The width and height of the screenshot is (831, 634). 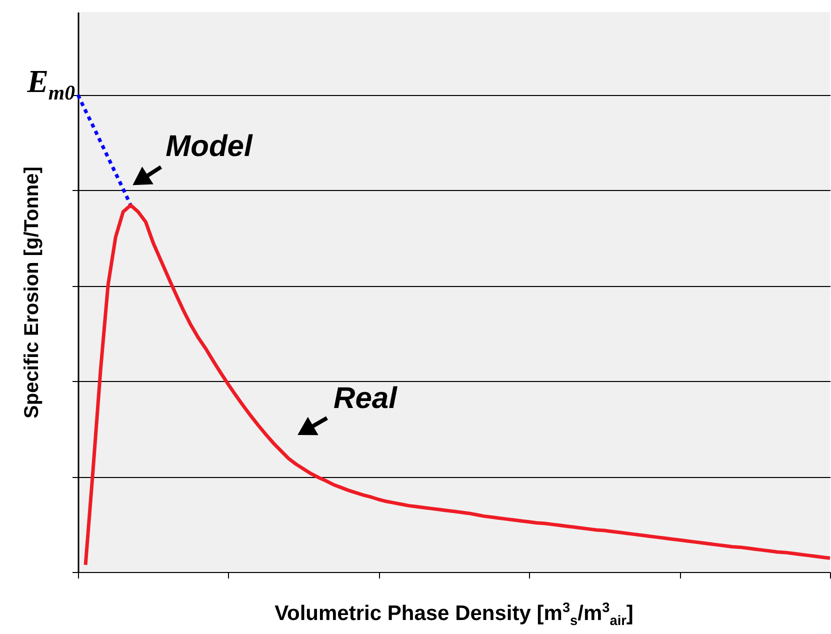 I want to click on text: Real, so click(x=365, y=399).